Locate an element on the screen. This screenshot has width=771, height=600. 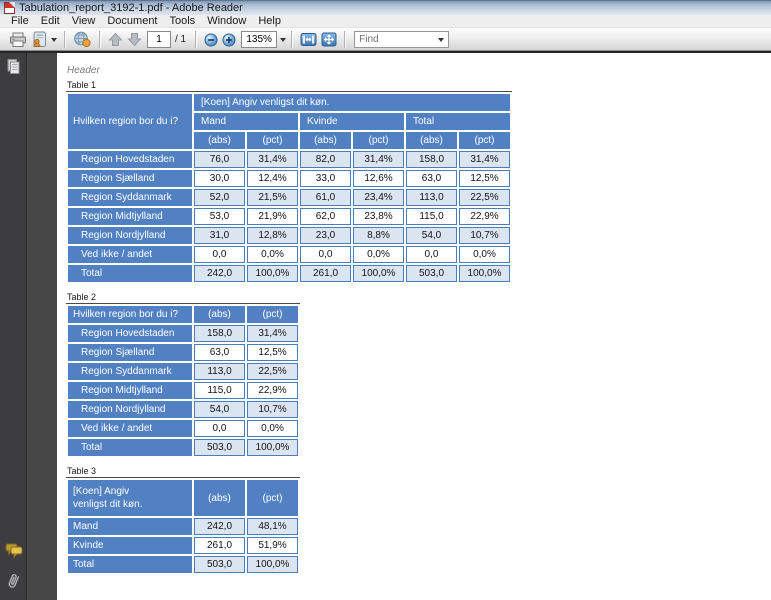
row-label-cell: Region Hovedstaden is located at coordinates (130, 333).